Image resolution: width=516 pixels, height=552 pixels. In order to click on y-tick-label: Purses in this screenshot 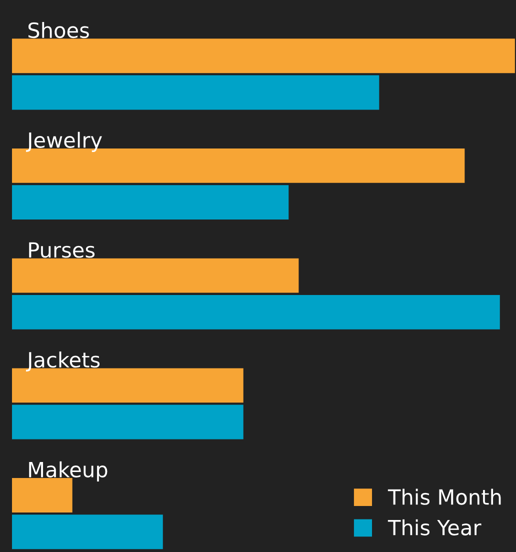, I will do `click(62, 250)`.